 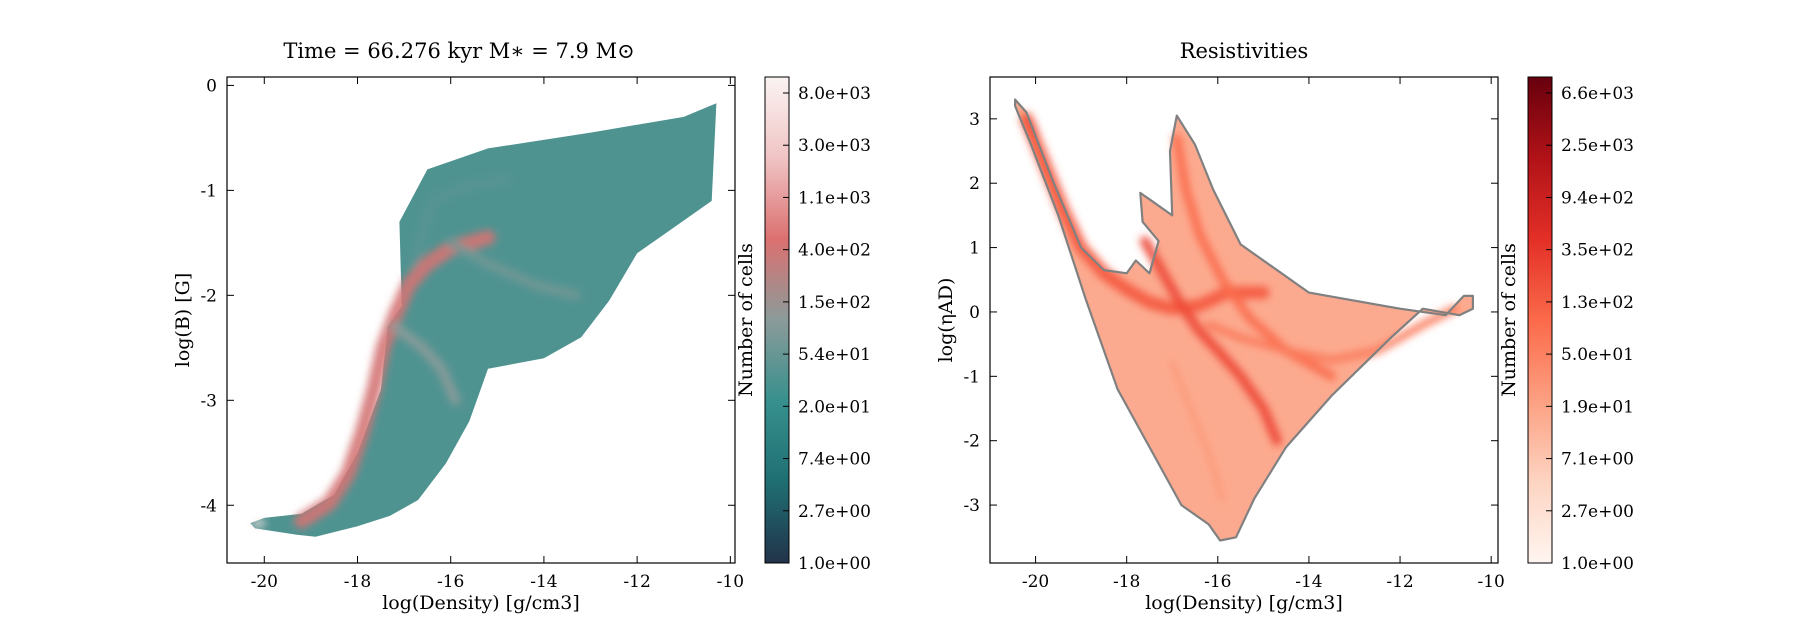 I want to click on right-y-tick-label: 3, so click(x=974, y=120).